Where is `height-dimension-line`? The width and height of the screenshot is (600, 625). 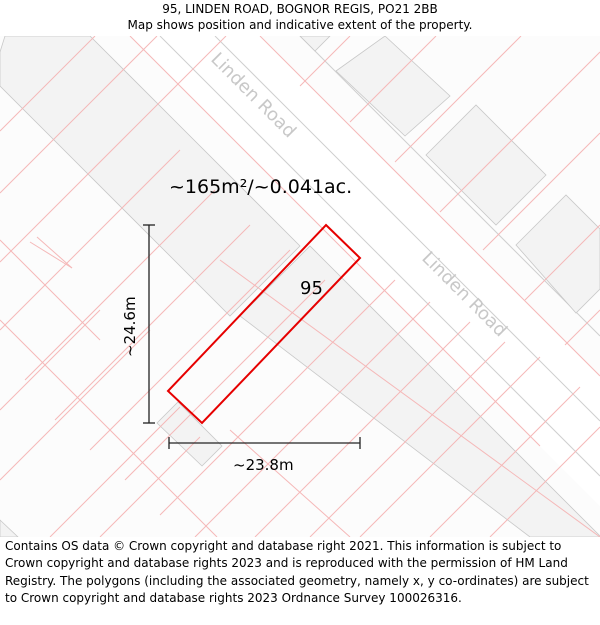 height-dimension-line is located at coordinates (149, 324).